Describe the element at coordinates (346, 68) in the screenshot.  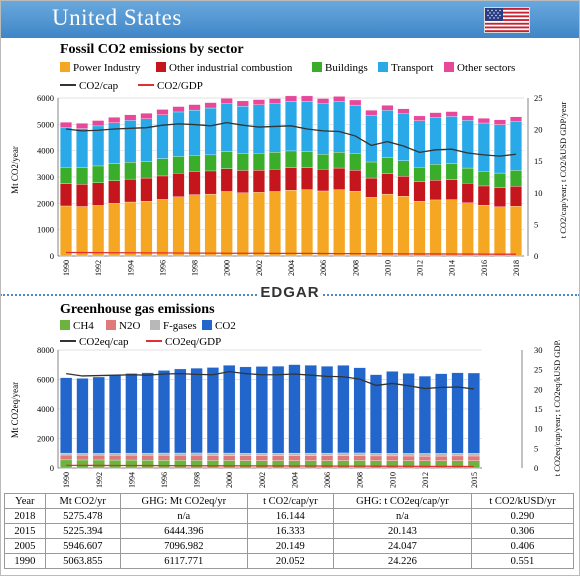
I see `legend-label: Buildings` at that location.